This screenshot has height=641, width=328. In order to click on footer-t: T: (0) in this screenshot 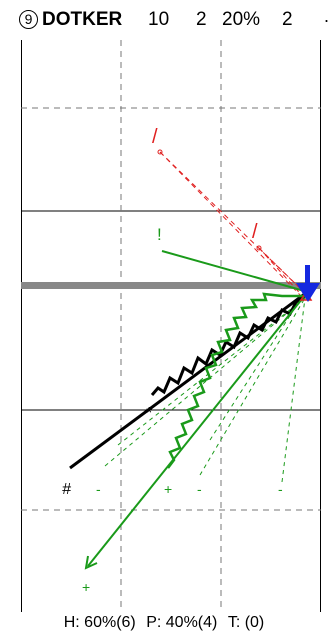, I will do `click(246, 622)`.